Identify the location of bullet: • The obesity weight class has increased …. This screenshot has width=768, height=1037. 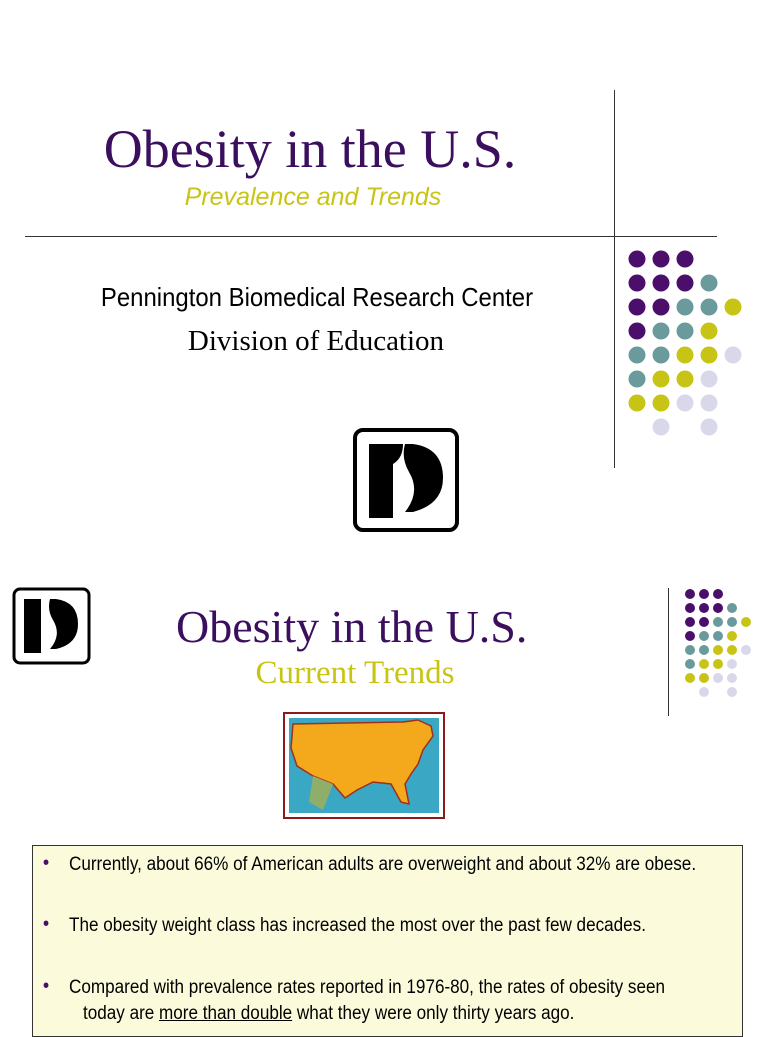
(344, 924).